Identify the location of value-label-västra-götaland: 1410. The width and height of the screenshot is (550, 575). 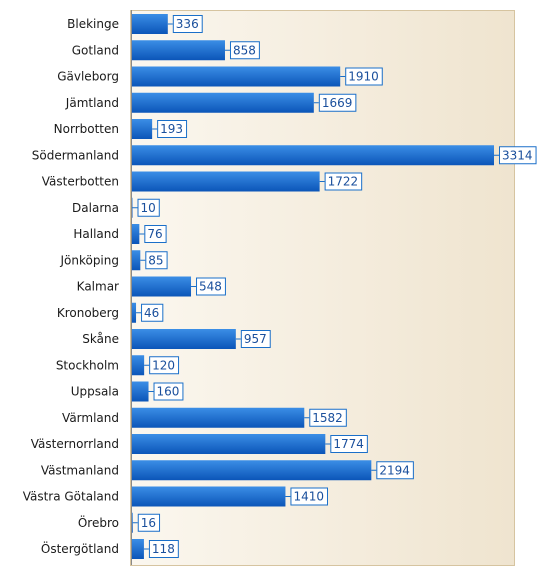
(308, 497).